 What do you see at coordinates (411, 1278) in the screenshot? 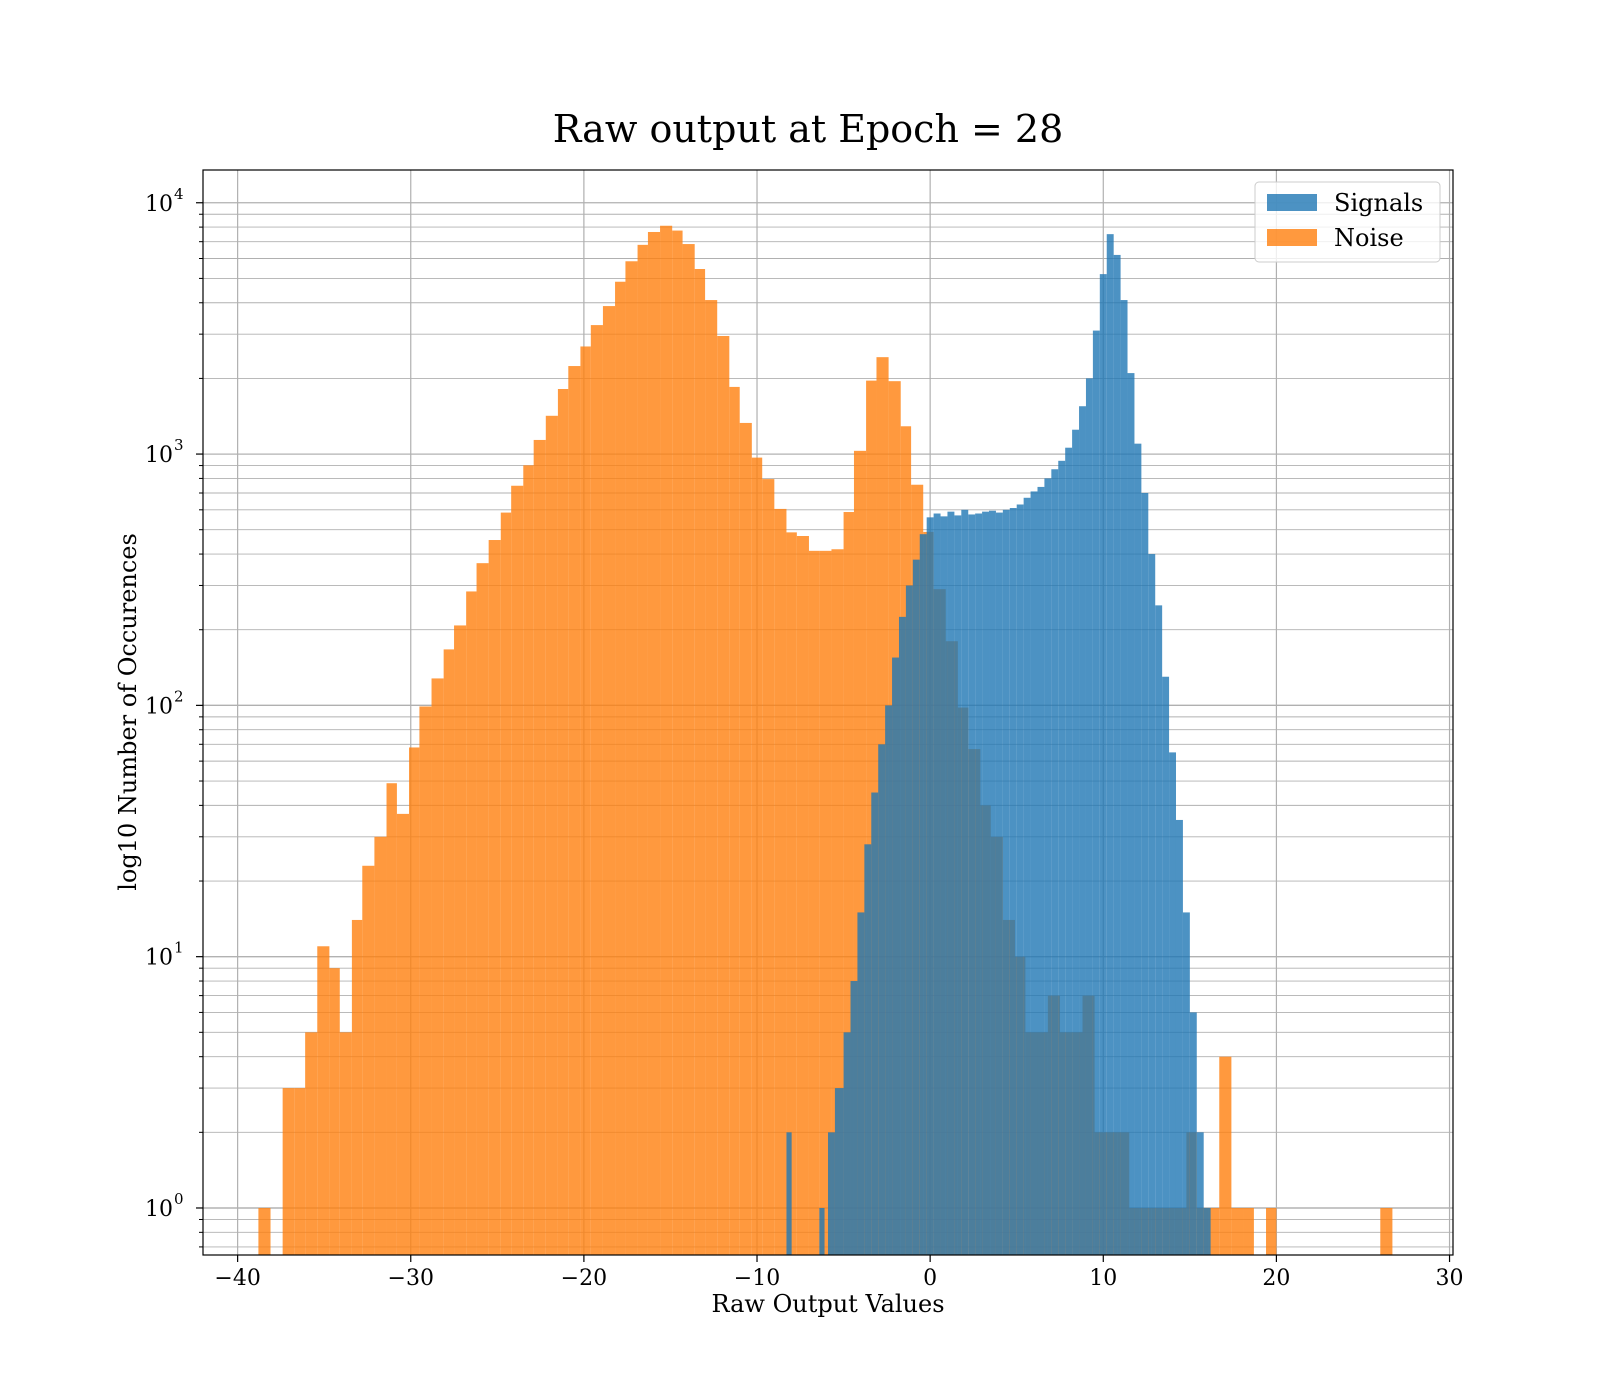
I see `x-tick-label: −30` at bounding box center [411, 1278].